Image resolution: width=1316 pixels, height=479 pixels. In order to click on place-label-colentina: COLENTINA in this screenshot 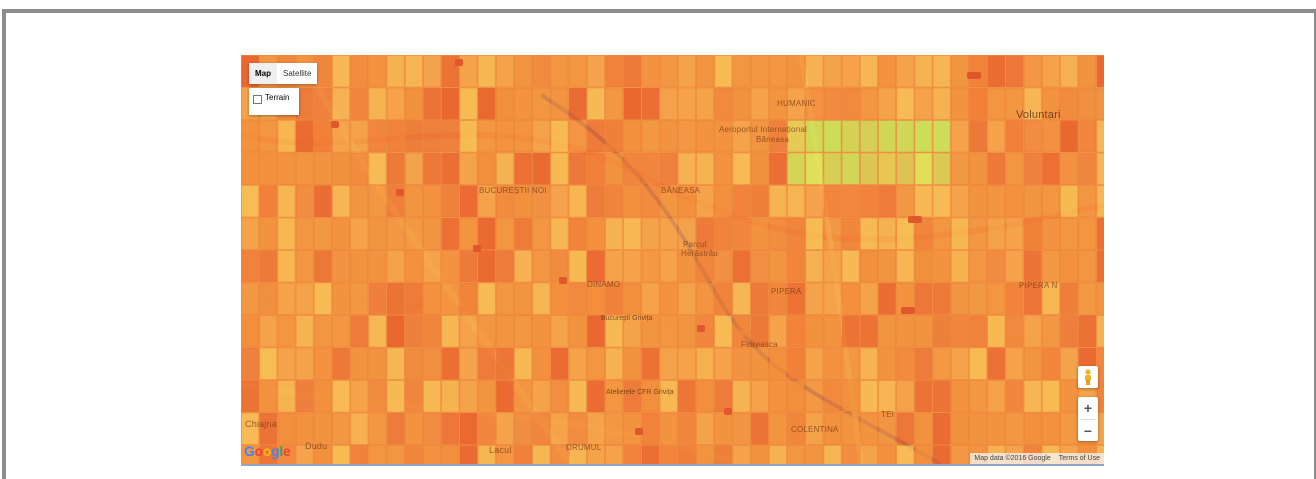, I will do `click(815, 429)`.